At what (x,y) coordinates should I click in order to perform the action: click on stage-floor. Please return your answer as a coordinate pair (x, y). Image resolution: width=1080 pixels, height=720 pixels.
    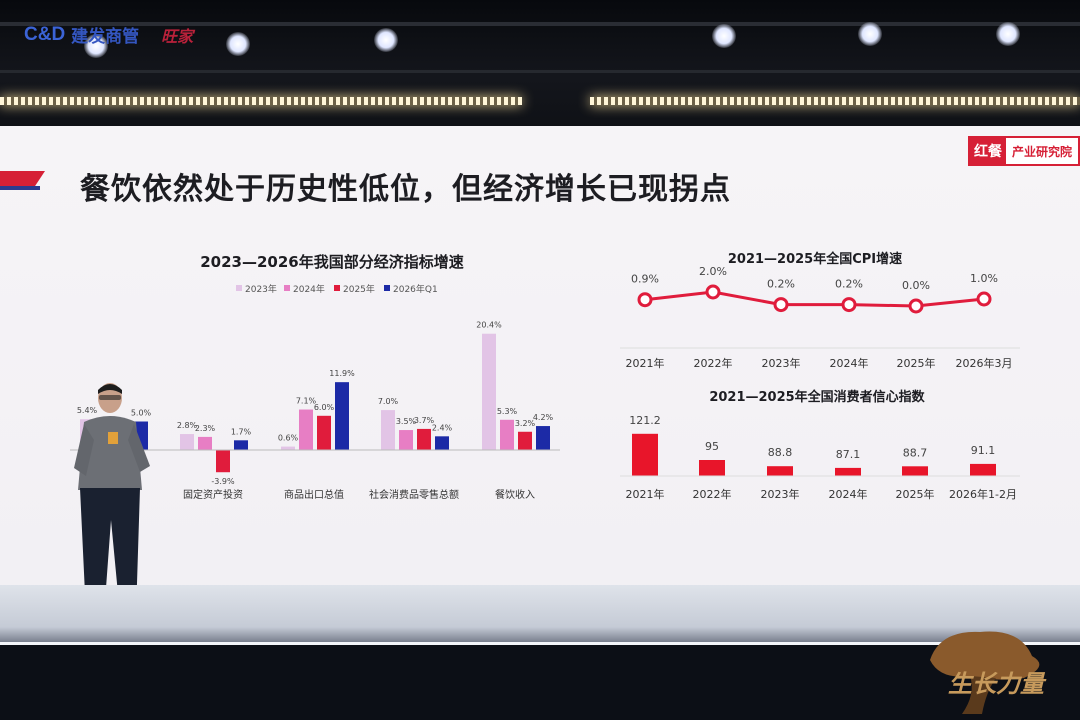
    Looking at the image, I should click on (540, 615).